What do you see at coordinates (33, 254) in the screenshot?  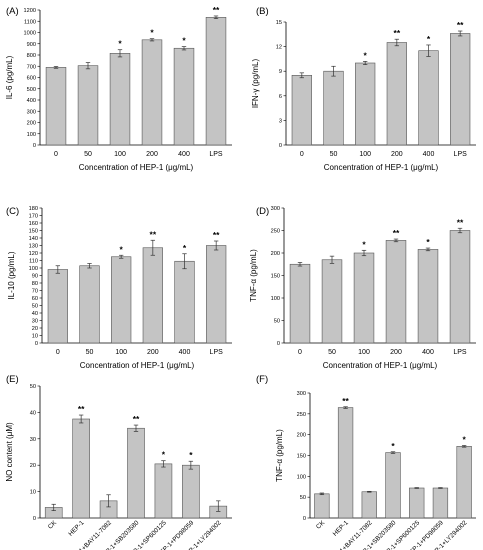 I see `y-tick-label: 120` at bounding box center [33, 254].